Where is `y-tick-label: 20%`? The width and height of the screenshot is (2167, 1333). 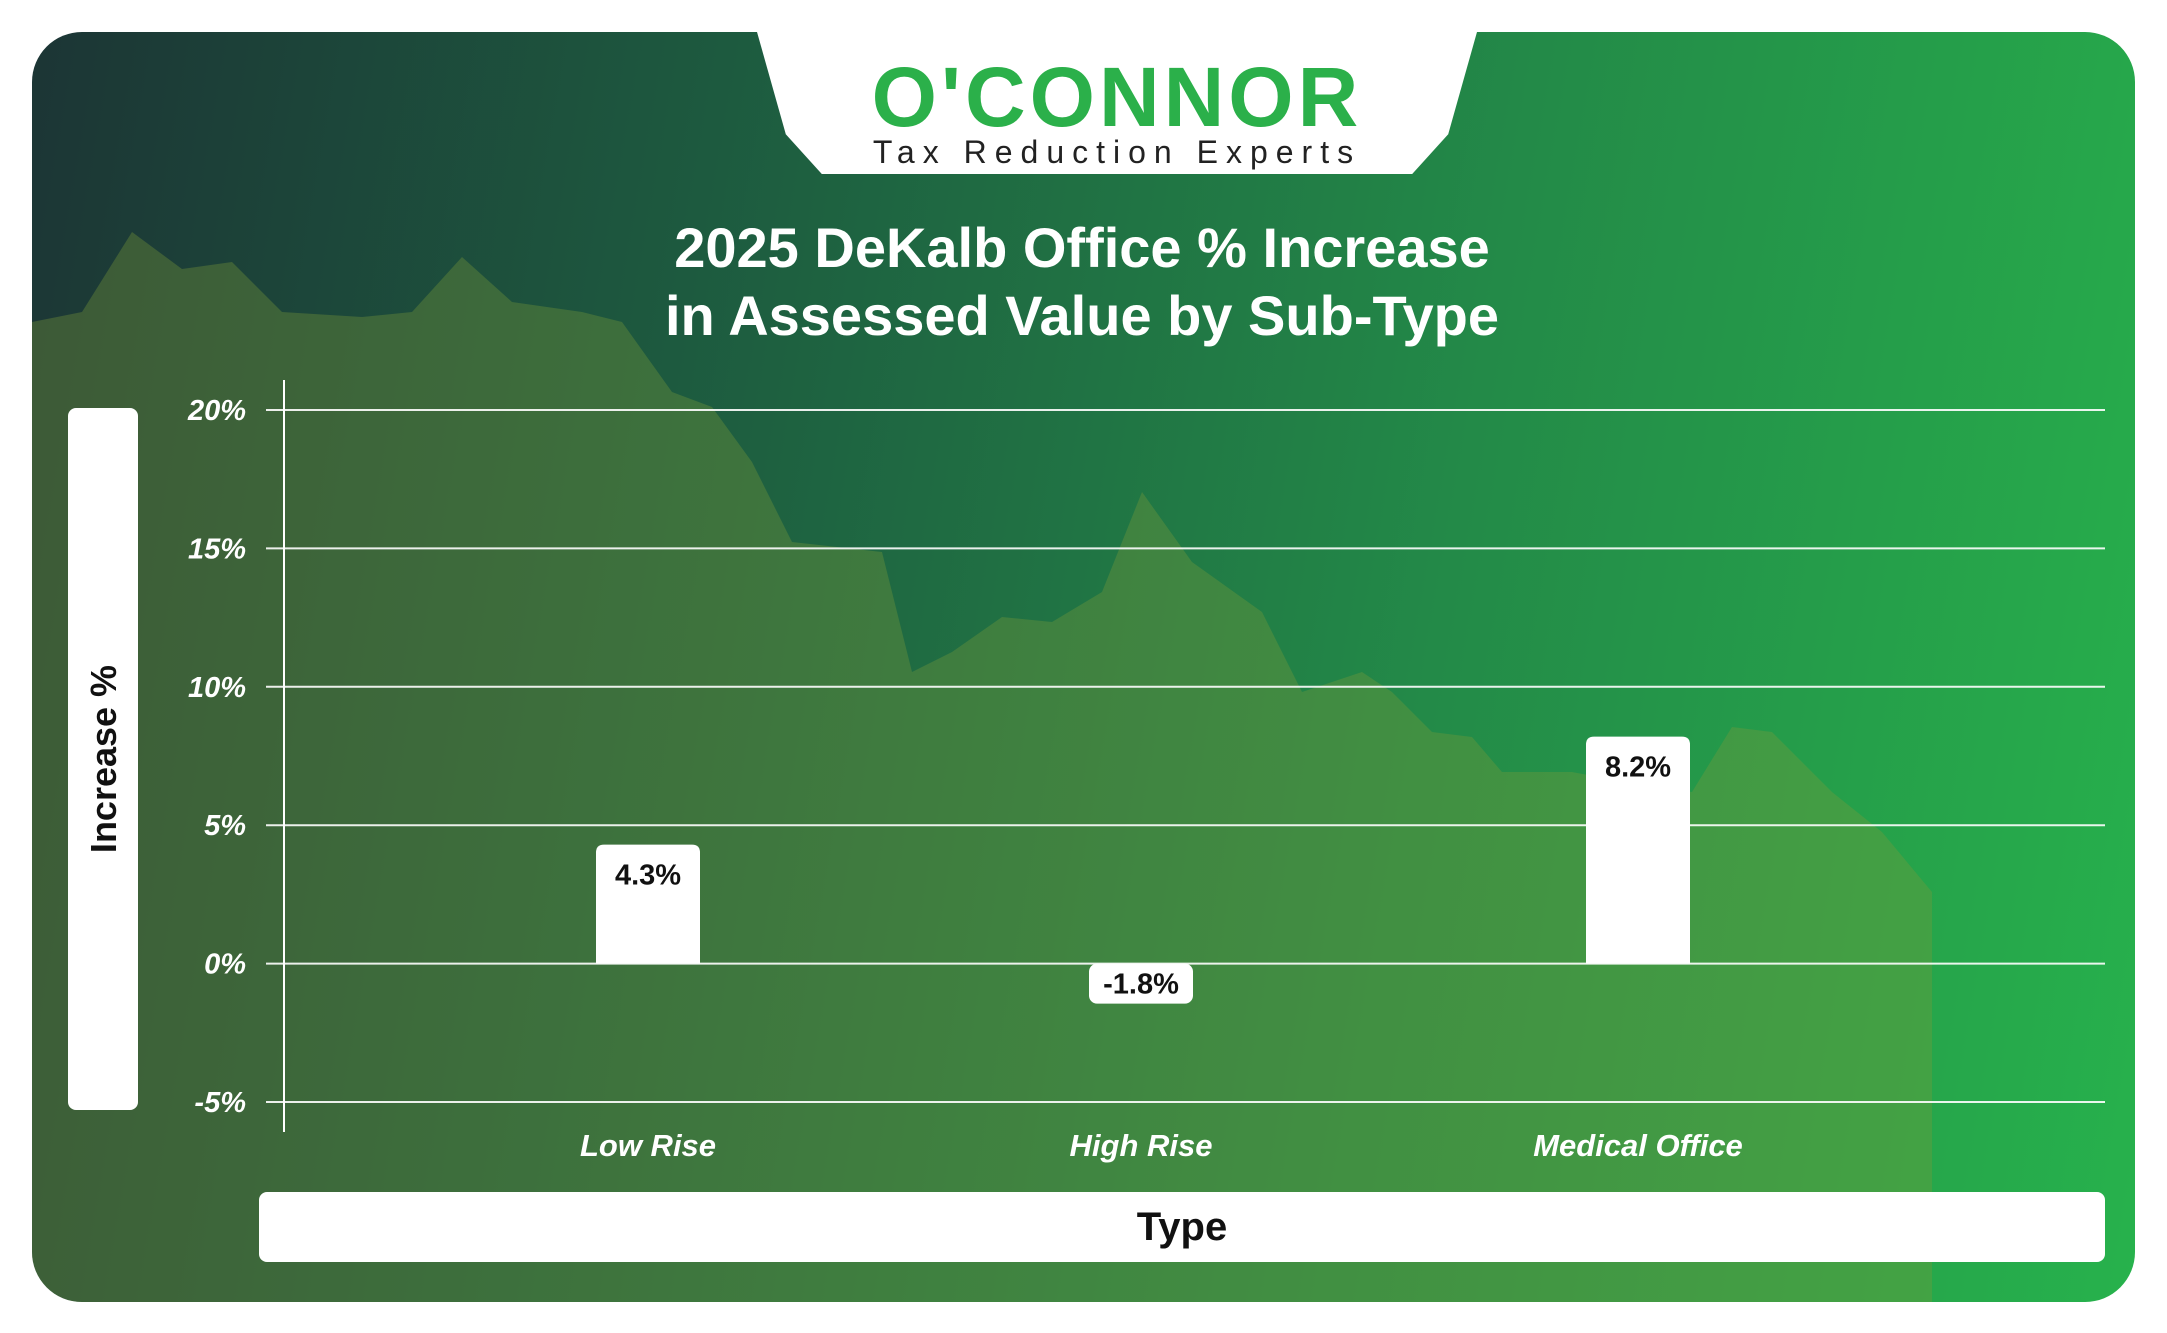 y-tick-label: 20% is located at coordinates (216, 411).